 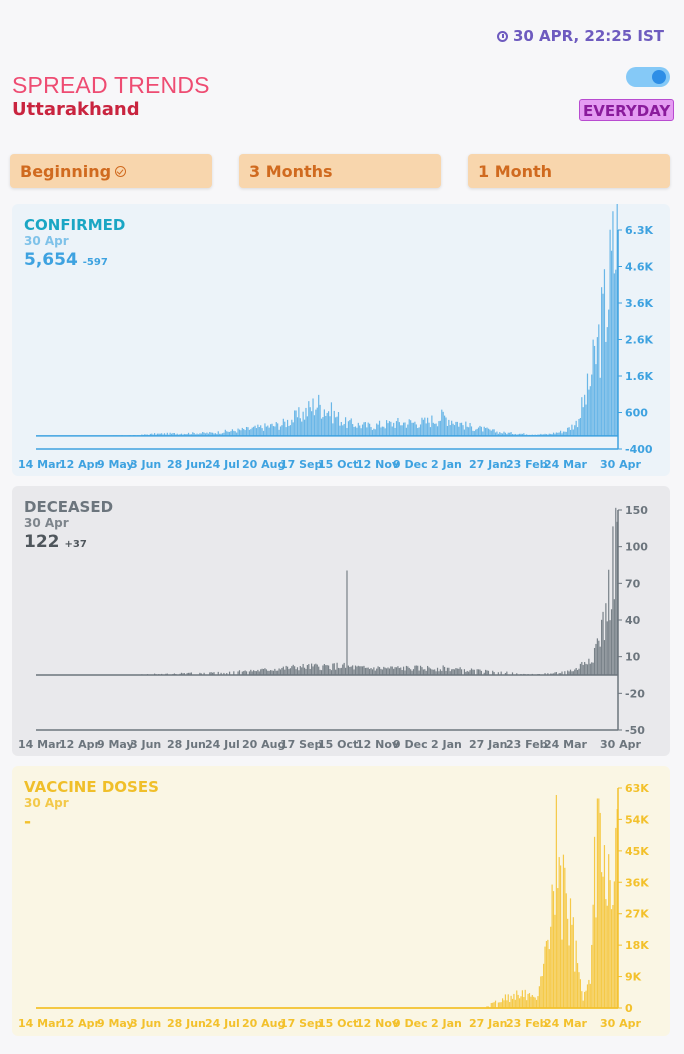 I want to click on y-tick-label: 10, so click(x=633, y=657).